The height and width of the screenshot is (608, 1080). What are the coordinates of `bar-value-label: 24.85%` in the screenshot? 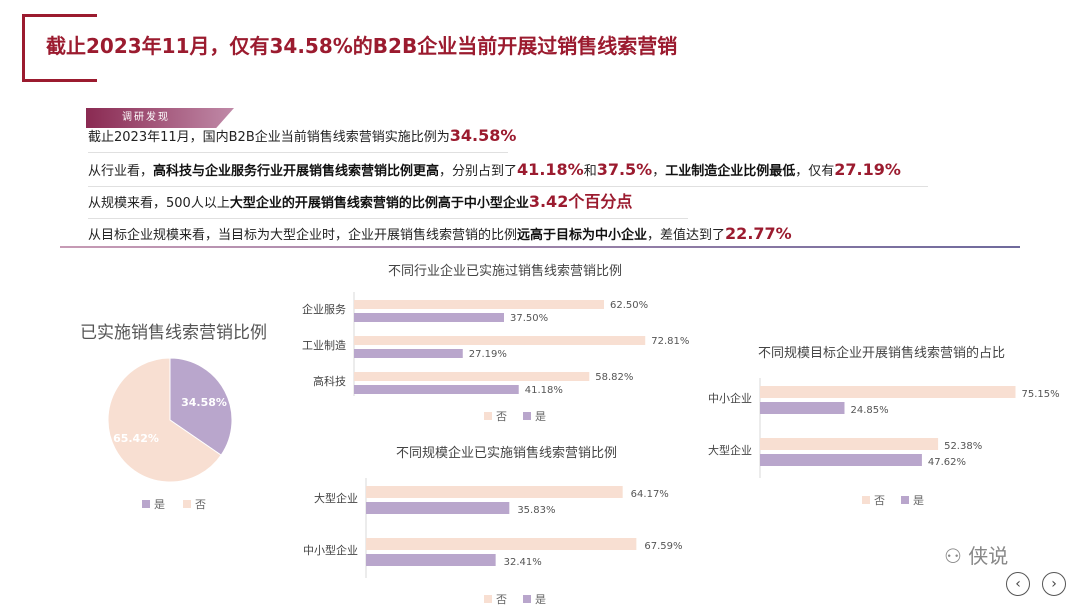 It's located at (869, 410).